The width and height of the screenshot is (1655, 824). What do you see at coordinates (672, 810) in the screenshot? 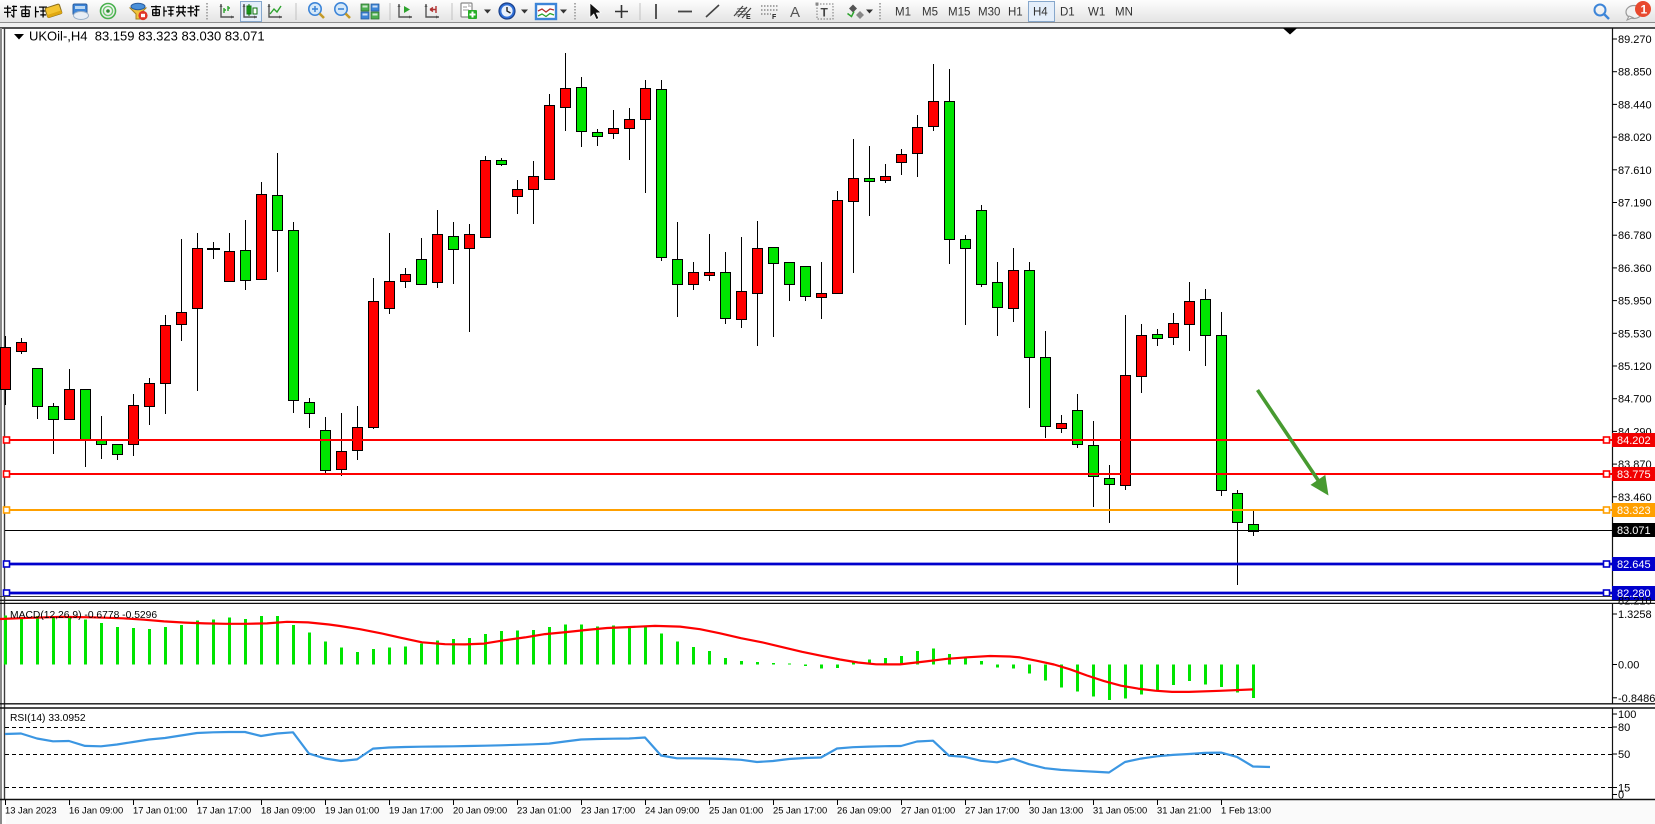
I see `svg-text: 24 Jan 09:00` at bounding box center [672, 810].